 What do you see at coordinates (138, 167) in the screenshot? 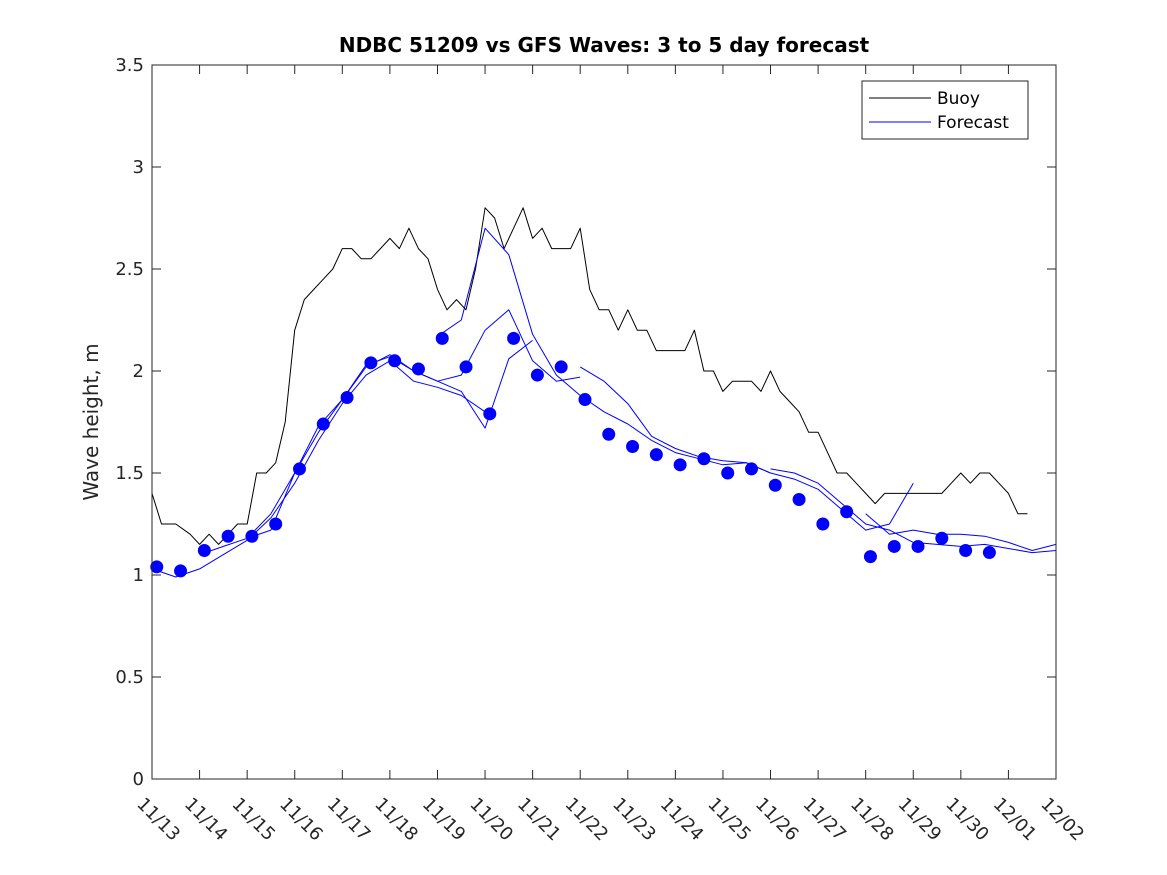
I see `y-tick-label: 3` at bounding box center [138, 167].